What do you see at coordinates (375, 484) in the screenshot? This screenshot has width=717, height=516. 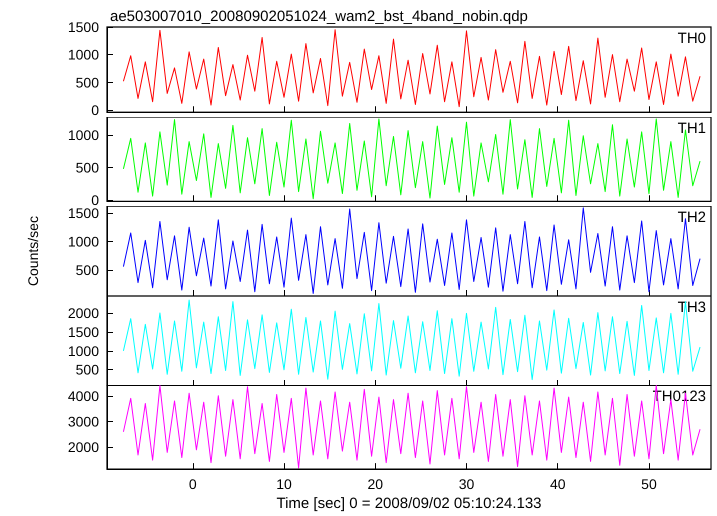 I see `x-tick-label: 20` at bounding box center [375, 484].